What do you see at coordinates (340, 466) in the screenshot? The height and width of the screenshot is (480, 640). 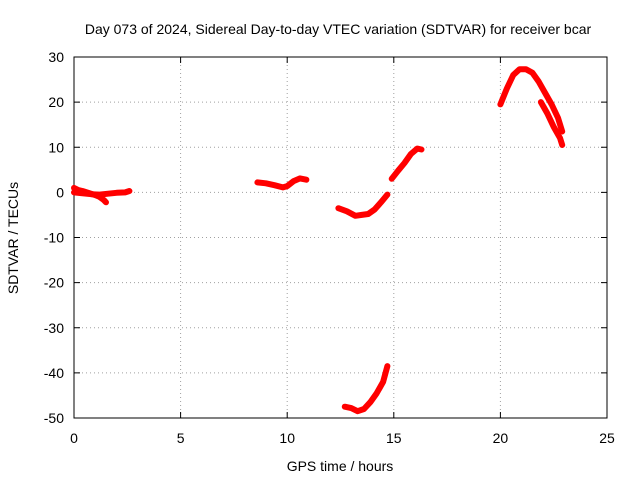 I see `x-axis-label: GPS time / hours` at bounding box center [340, 466].